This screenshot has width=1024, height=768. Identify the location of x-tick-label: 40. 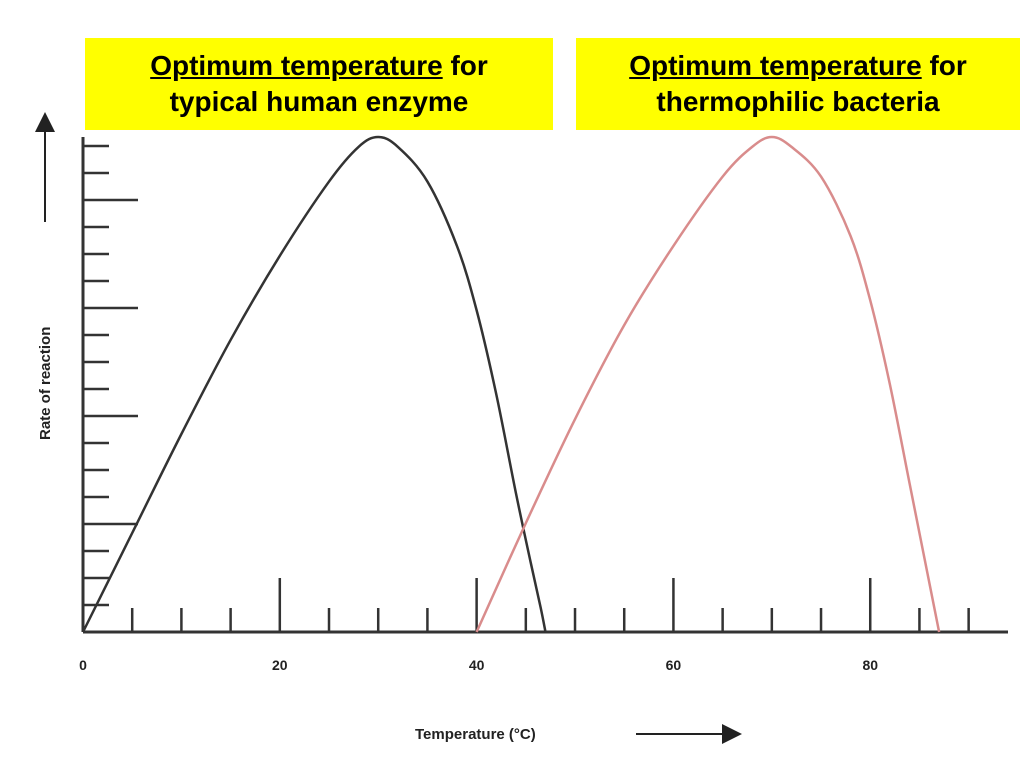
(477, 665).